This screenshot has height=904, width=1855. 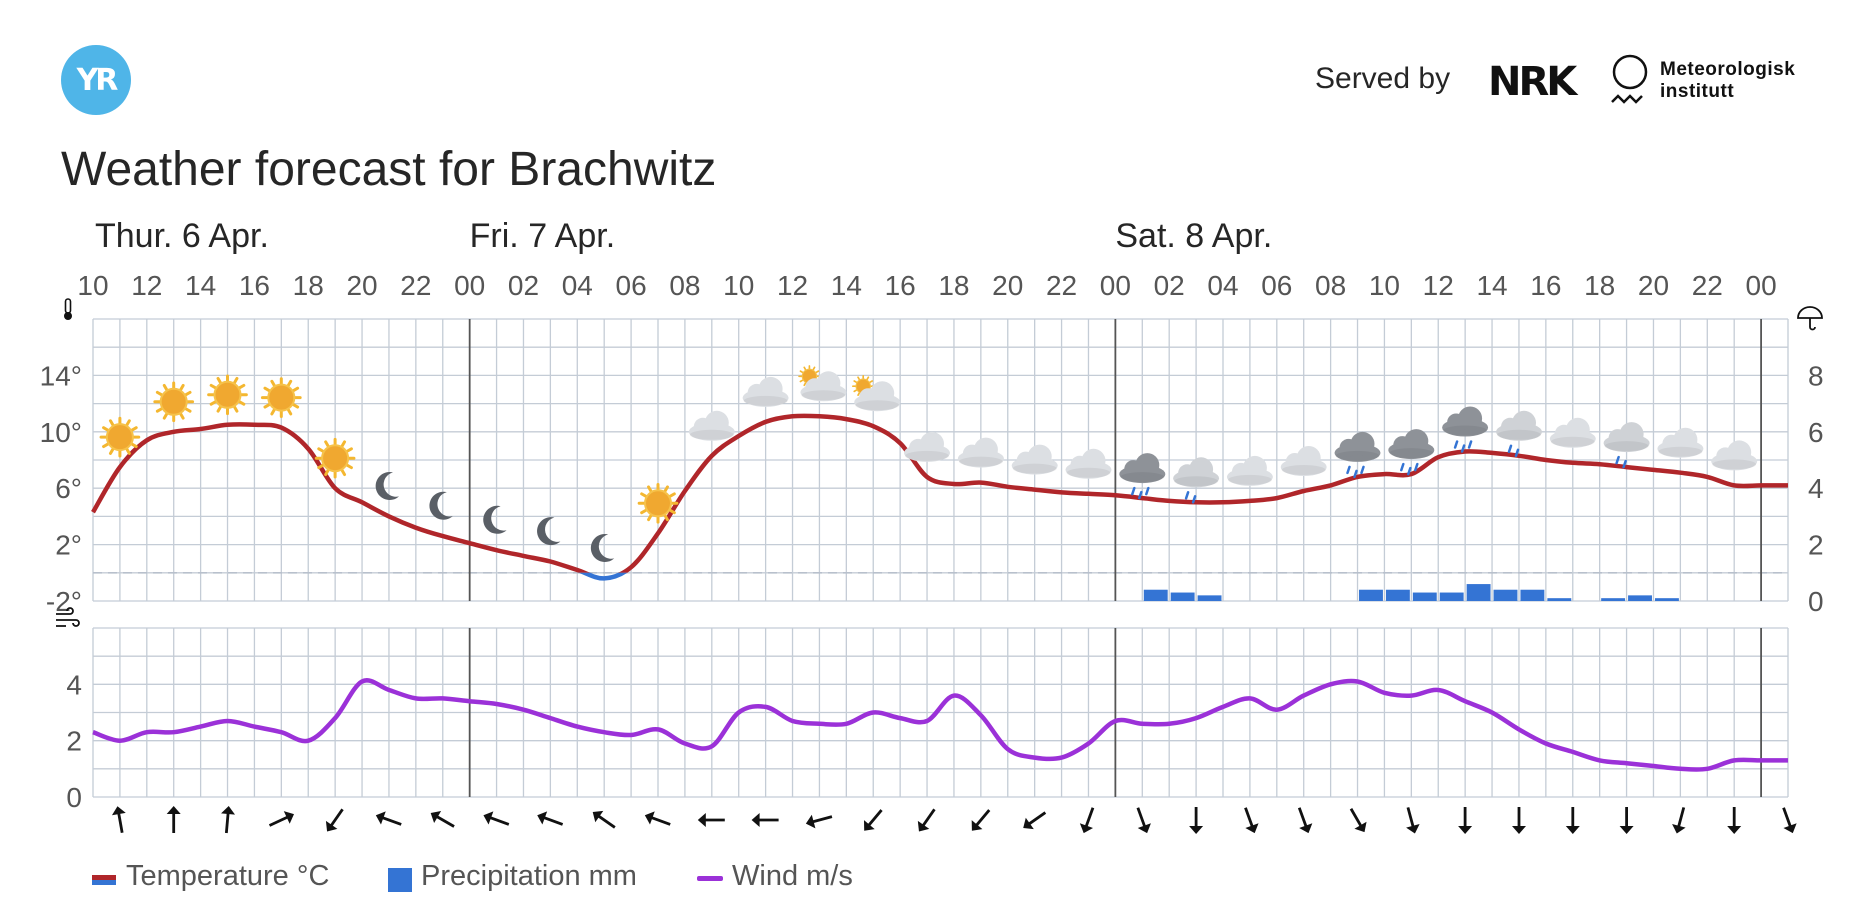 What do you see at coordinates (542, 236) in the screenshot?
I see `day-label: Fri. 7 Apr.` at bounding box center [542, 236].